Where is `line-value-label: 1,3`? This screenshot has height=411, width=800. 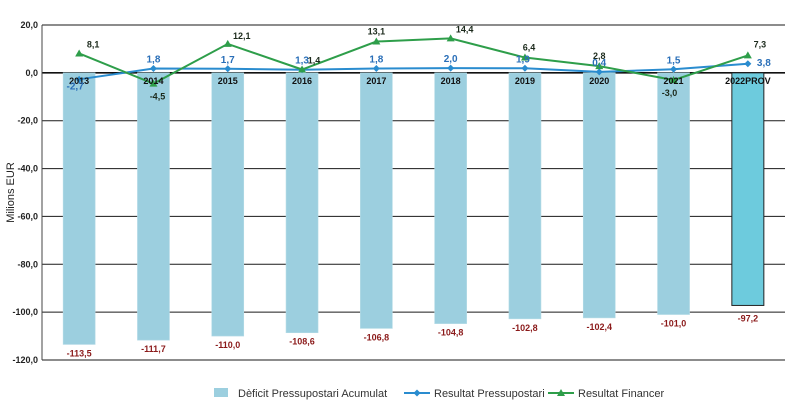
line-value-label: 1,3 is located at coordinates (302, 61).